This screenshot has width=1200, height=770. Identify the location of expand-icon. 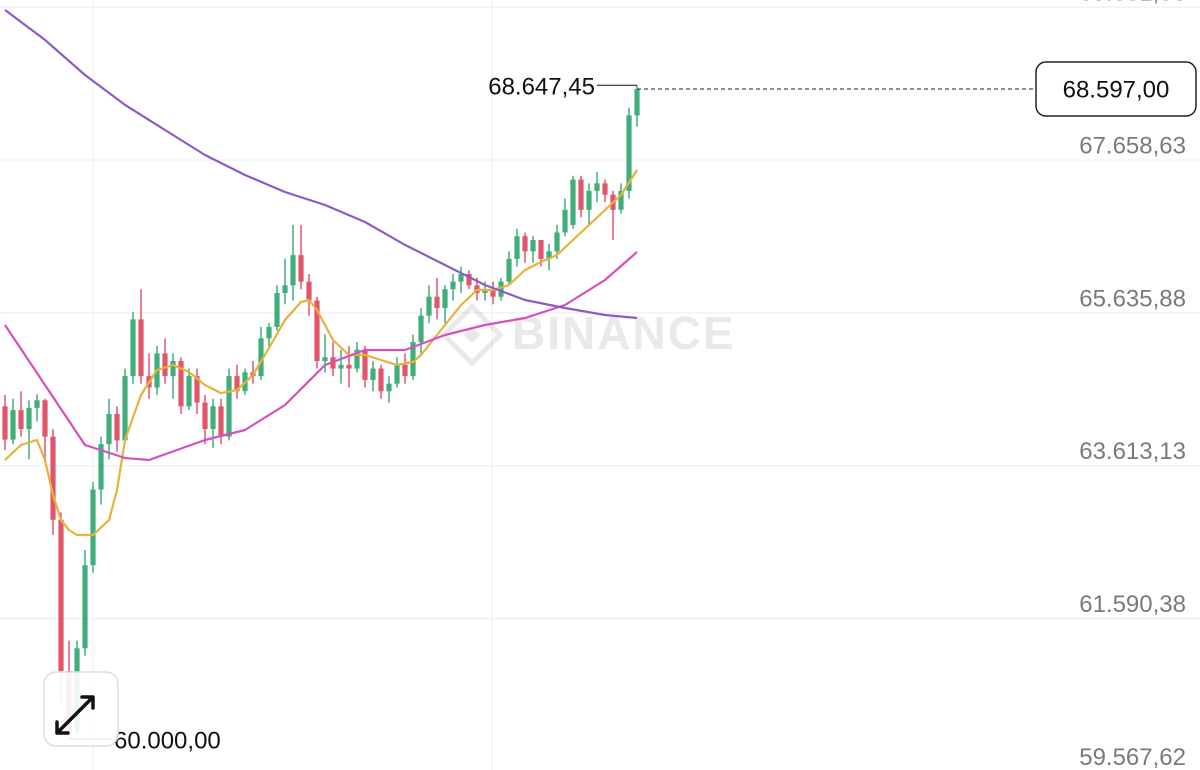
(75, 715).